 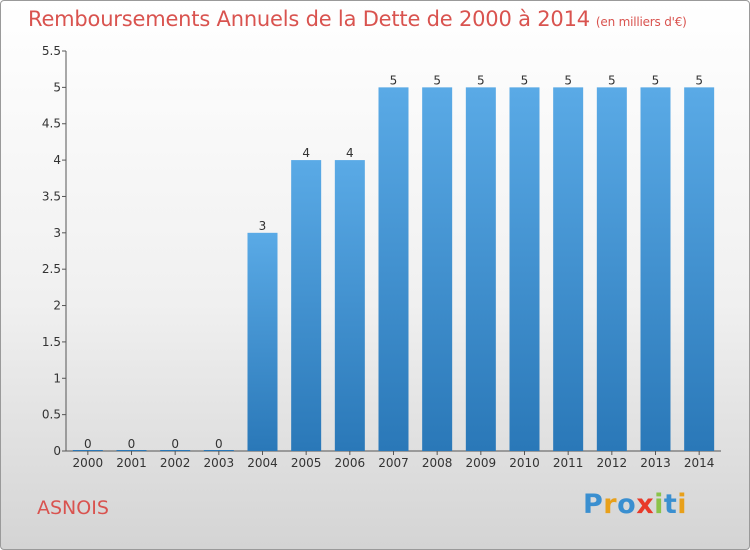 I want to click on y-tick-label: 1, so click(x=57, y=378).